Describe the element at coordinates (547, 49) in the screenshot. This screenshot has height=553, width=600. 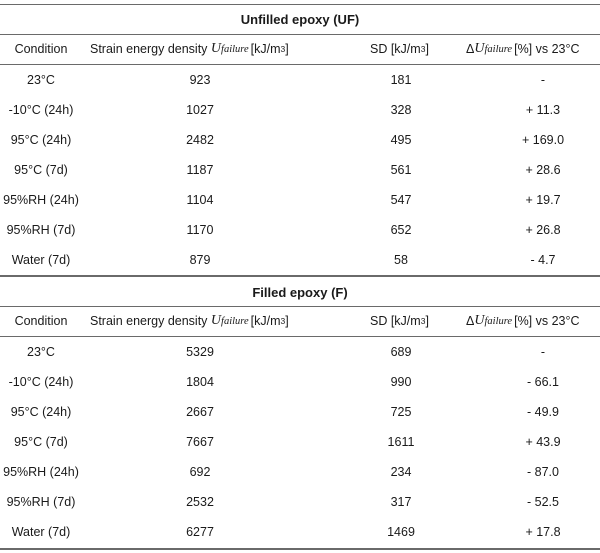
I see `header-delta-label: [%] vs 23°C` at that location.